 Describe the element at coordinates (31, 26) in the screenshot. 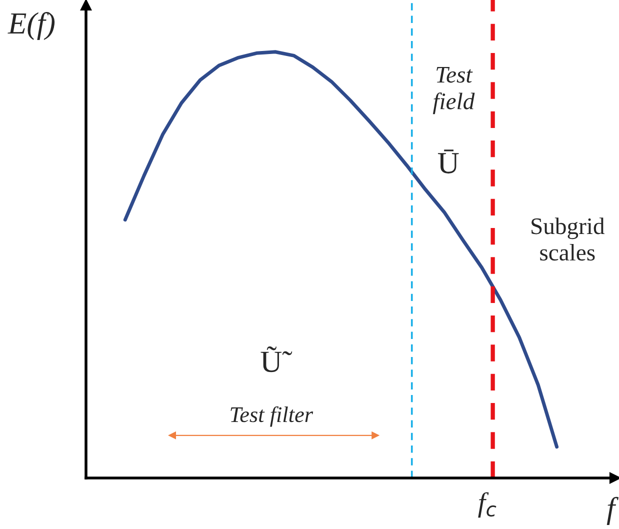

I see `y-axis-title: E(f)` at that location.